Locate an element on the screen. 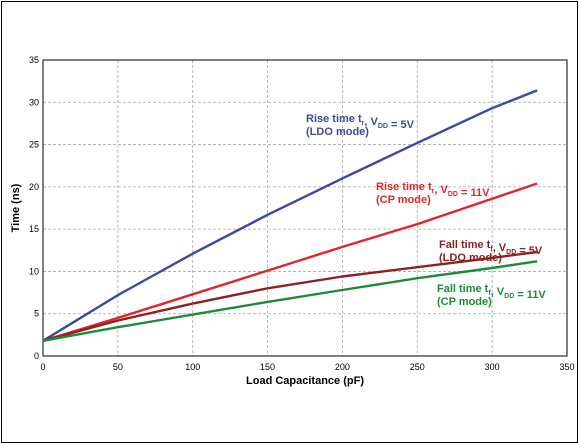 The width and height of the screenshot is (579, 444). y-tick-label: 5 is located at coordinates (36, 314).